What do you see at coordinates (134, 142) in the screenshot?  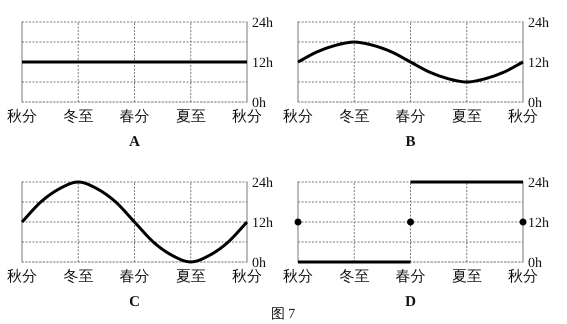 I see `text: A` at bounding box center [134, 142].